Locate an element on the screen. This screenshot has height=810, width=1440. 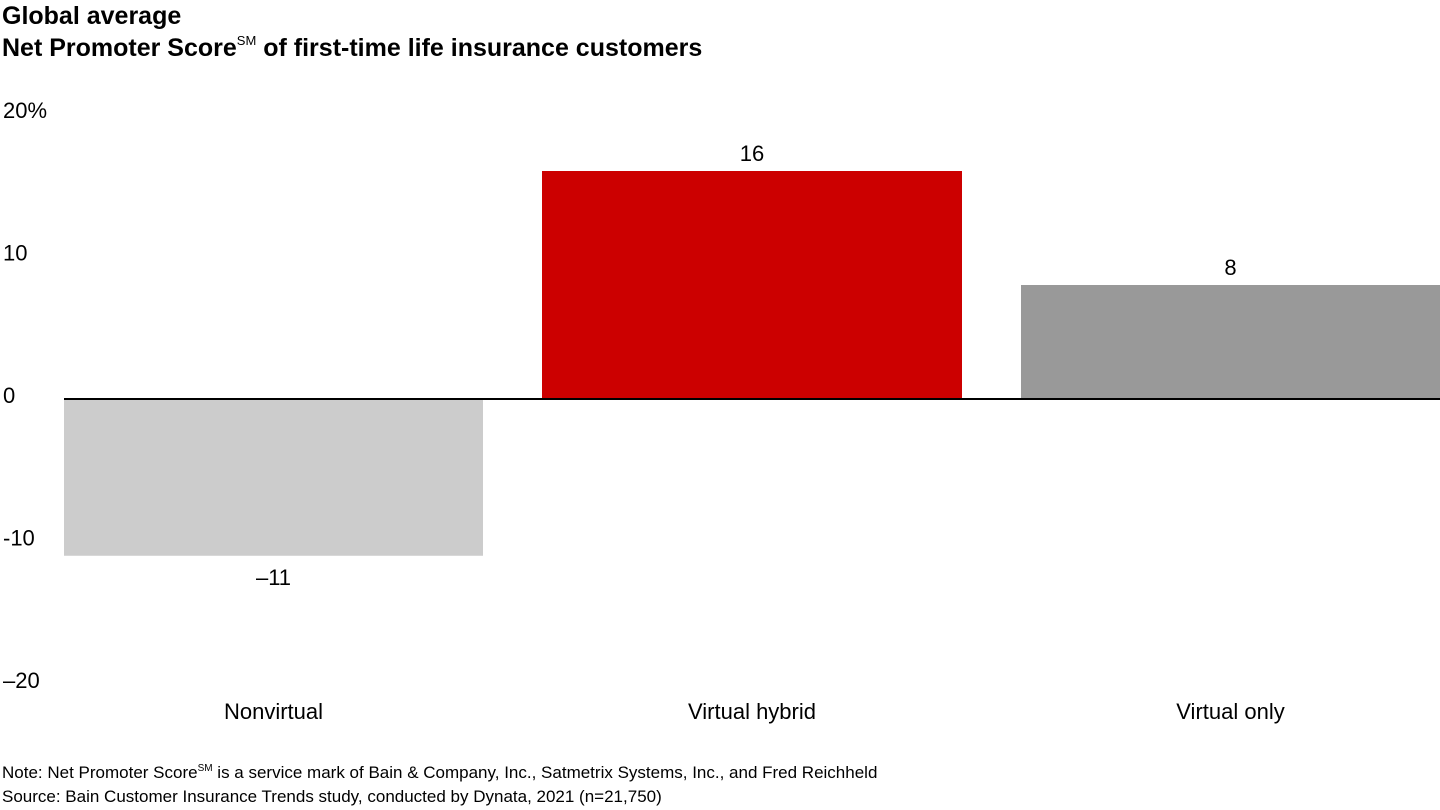
category-label: Virtual hybrid is located at coordinates (752, 711).